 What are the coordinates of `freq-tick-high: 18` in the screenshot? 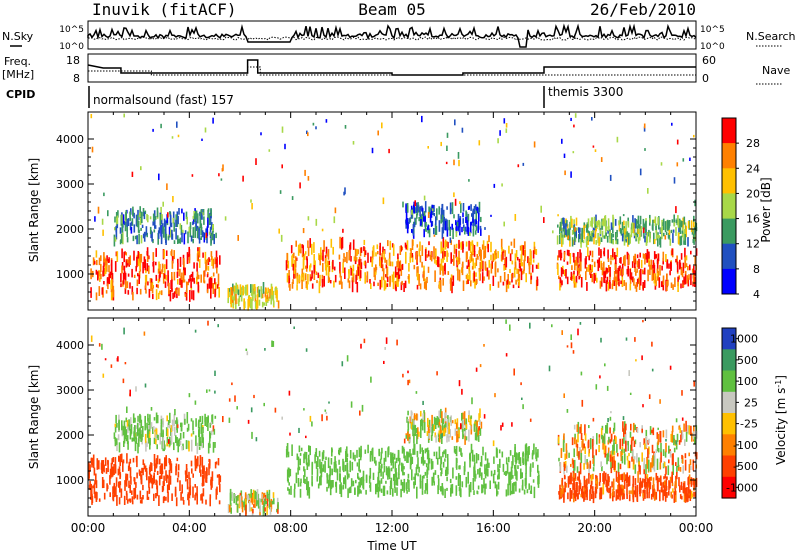 It's located at (73, 60).